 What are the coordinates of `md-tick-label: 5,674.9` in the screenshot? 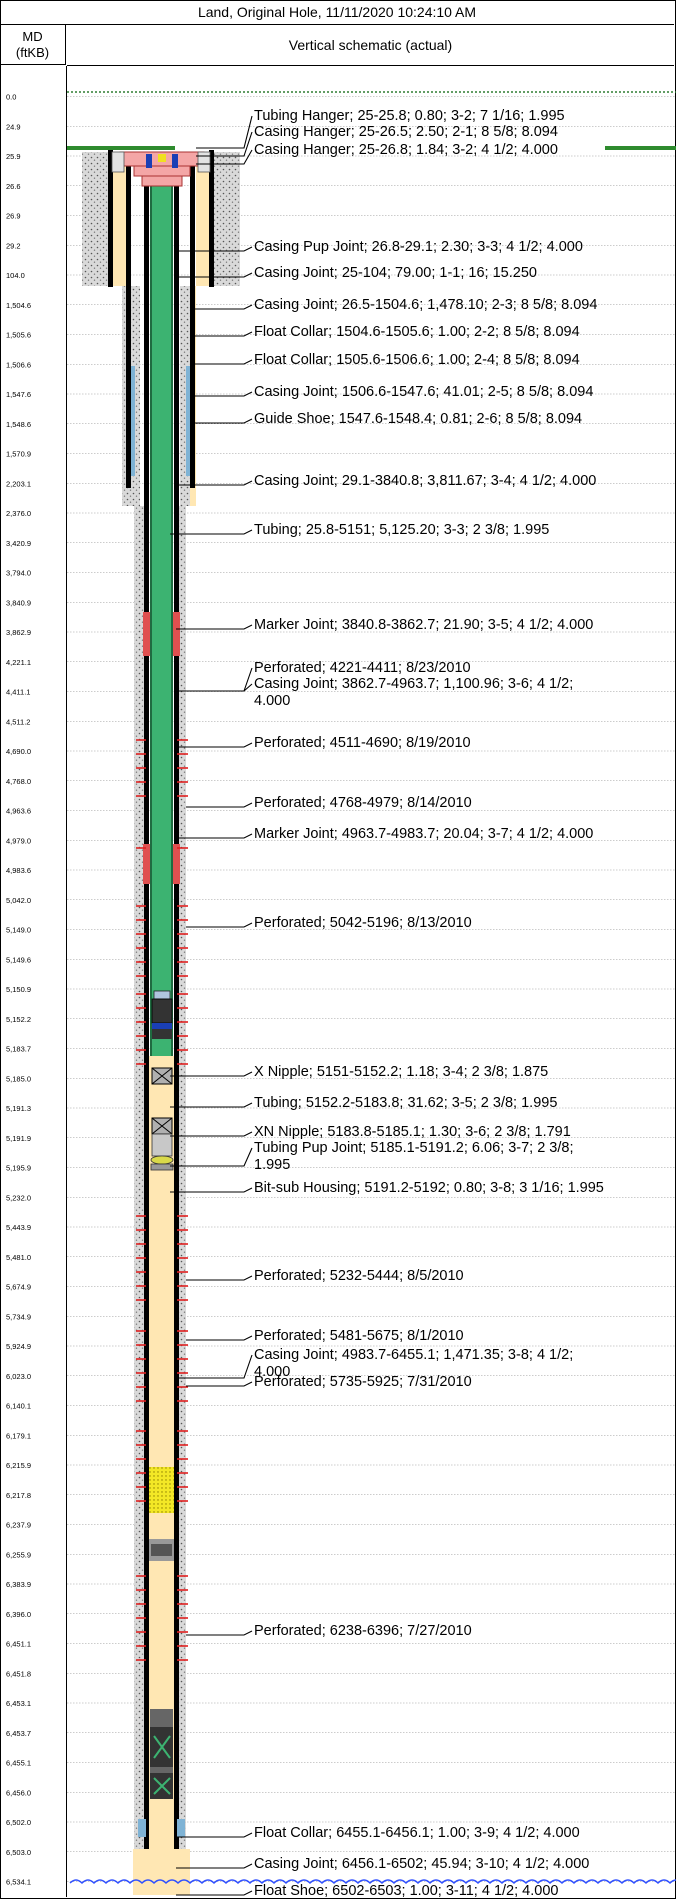 It's located at (18, 1287).